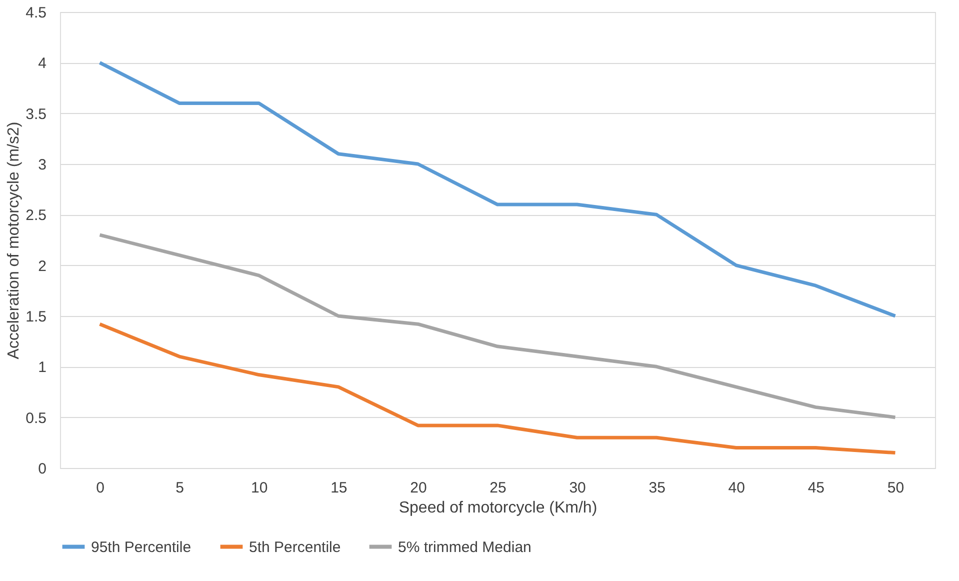  I want to click on y-tick-label: 4, so click(42, 63).